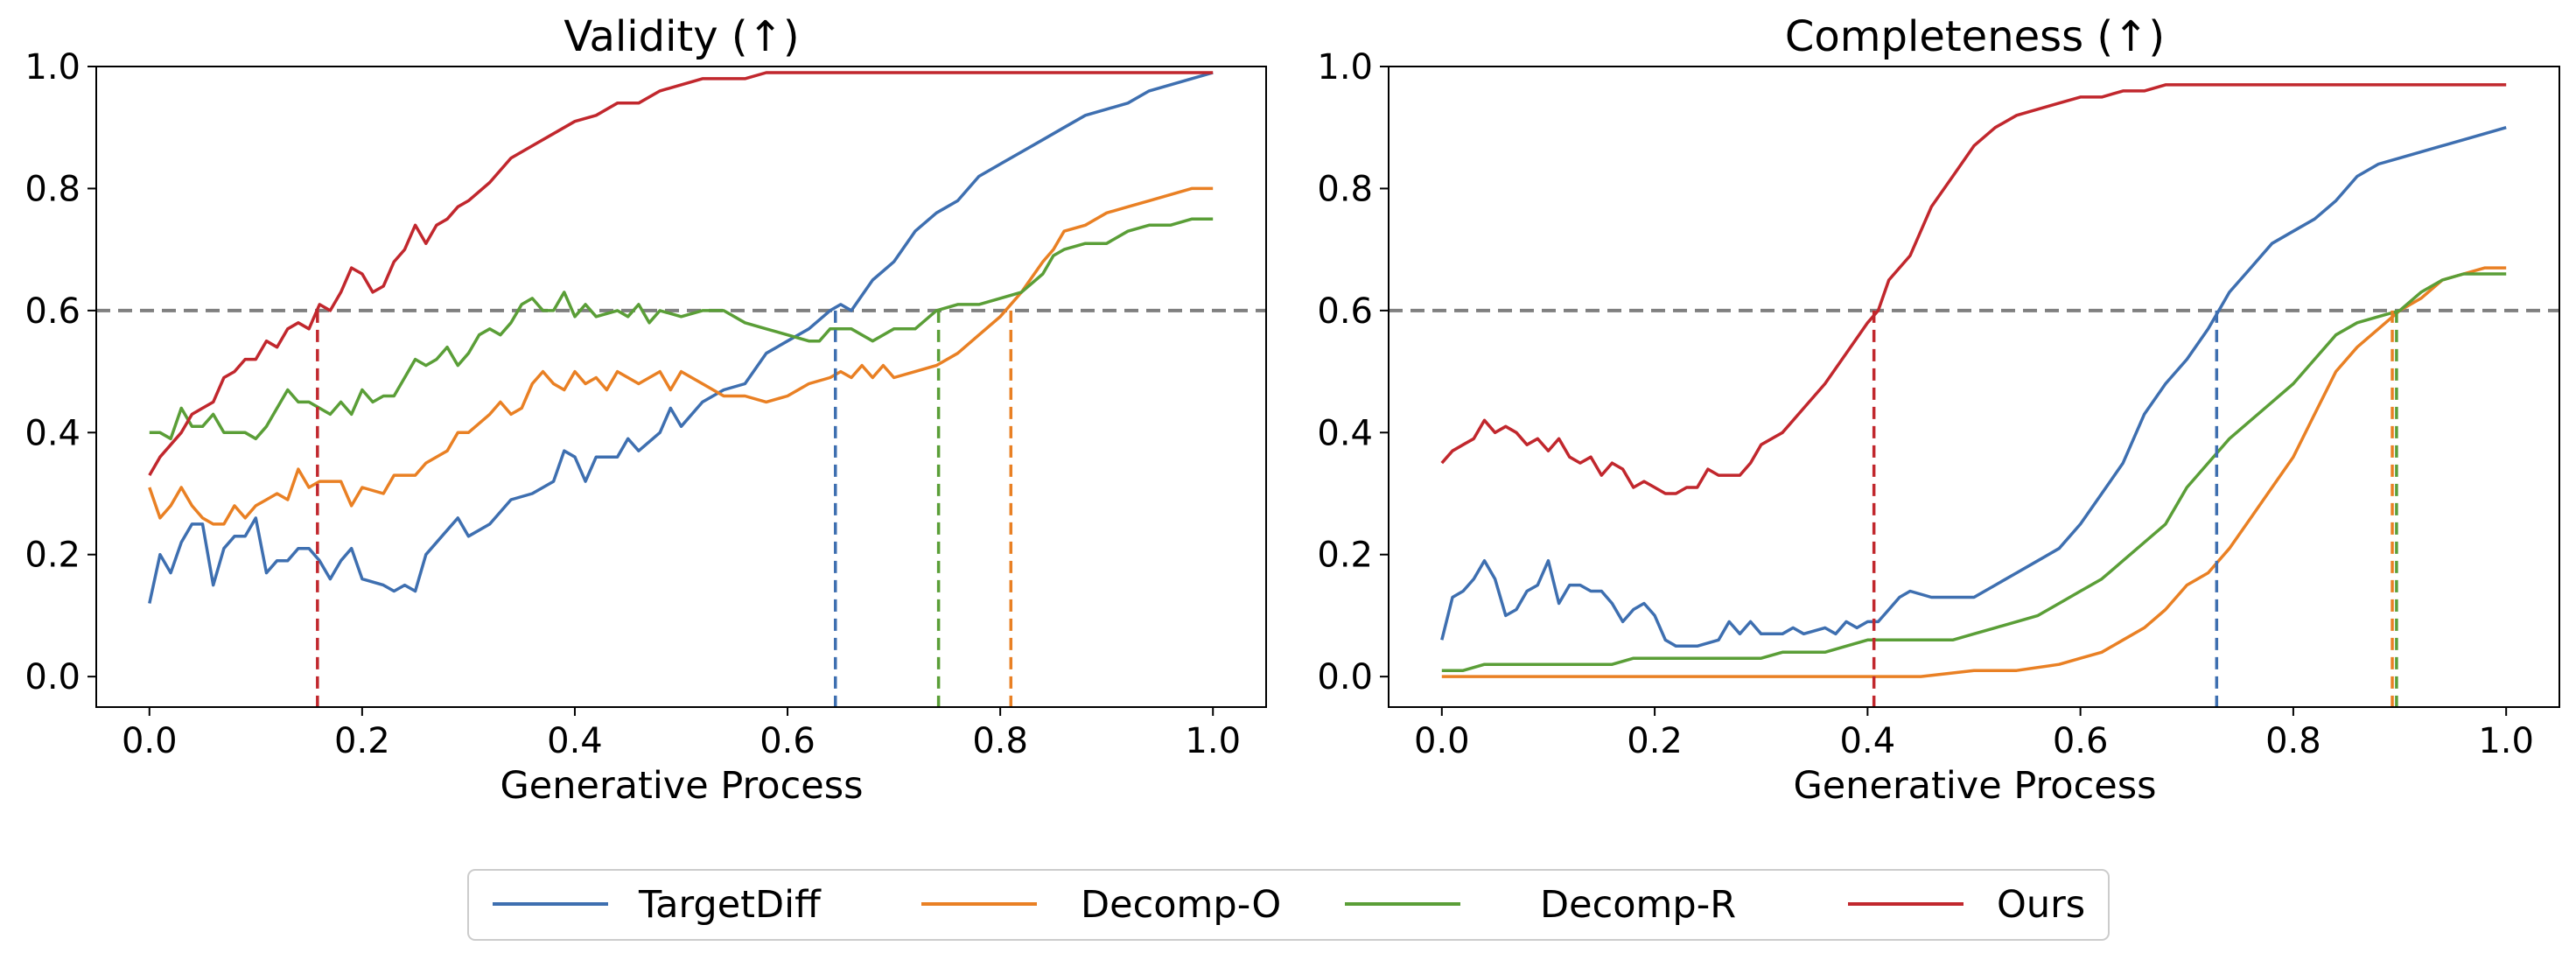 The height and width of the screenshot is (960, 2576). I want to click on chart-title: Completeness (↑), so click(1975, 37).